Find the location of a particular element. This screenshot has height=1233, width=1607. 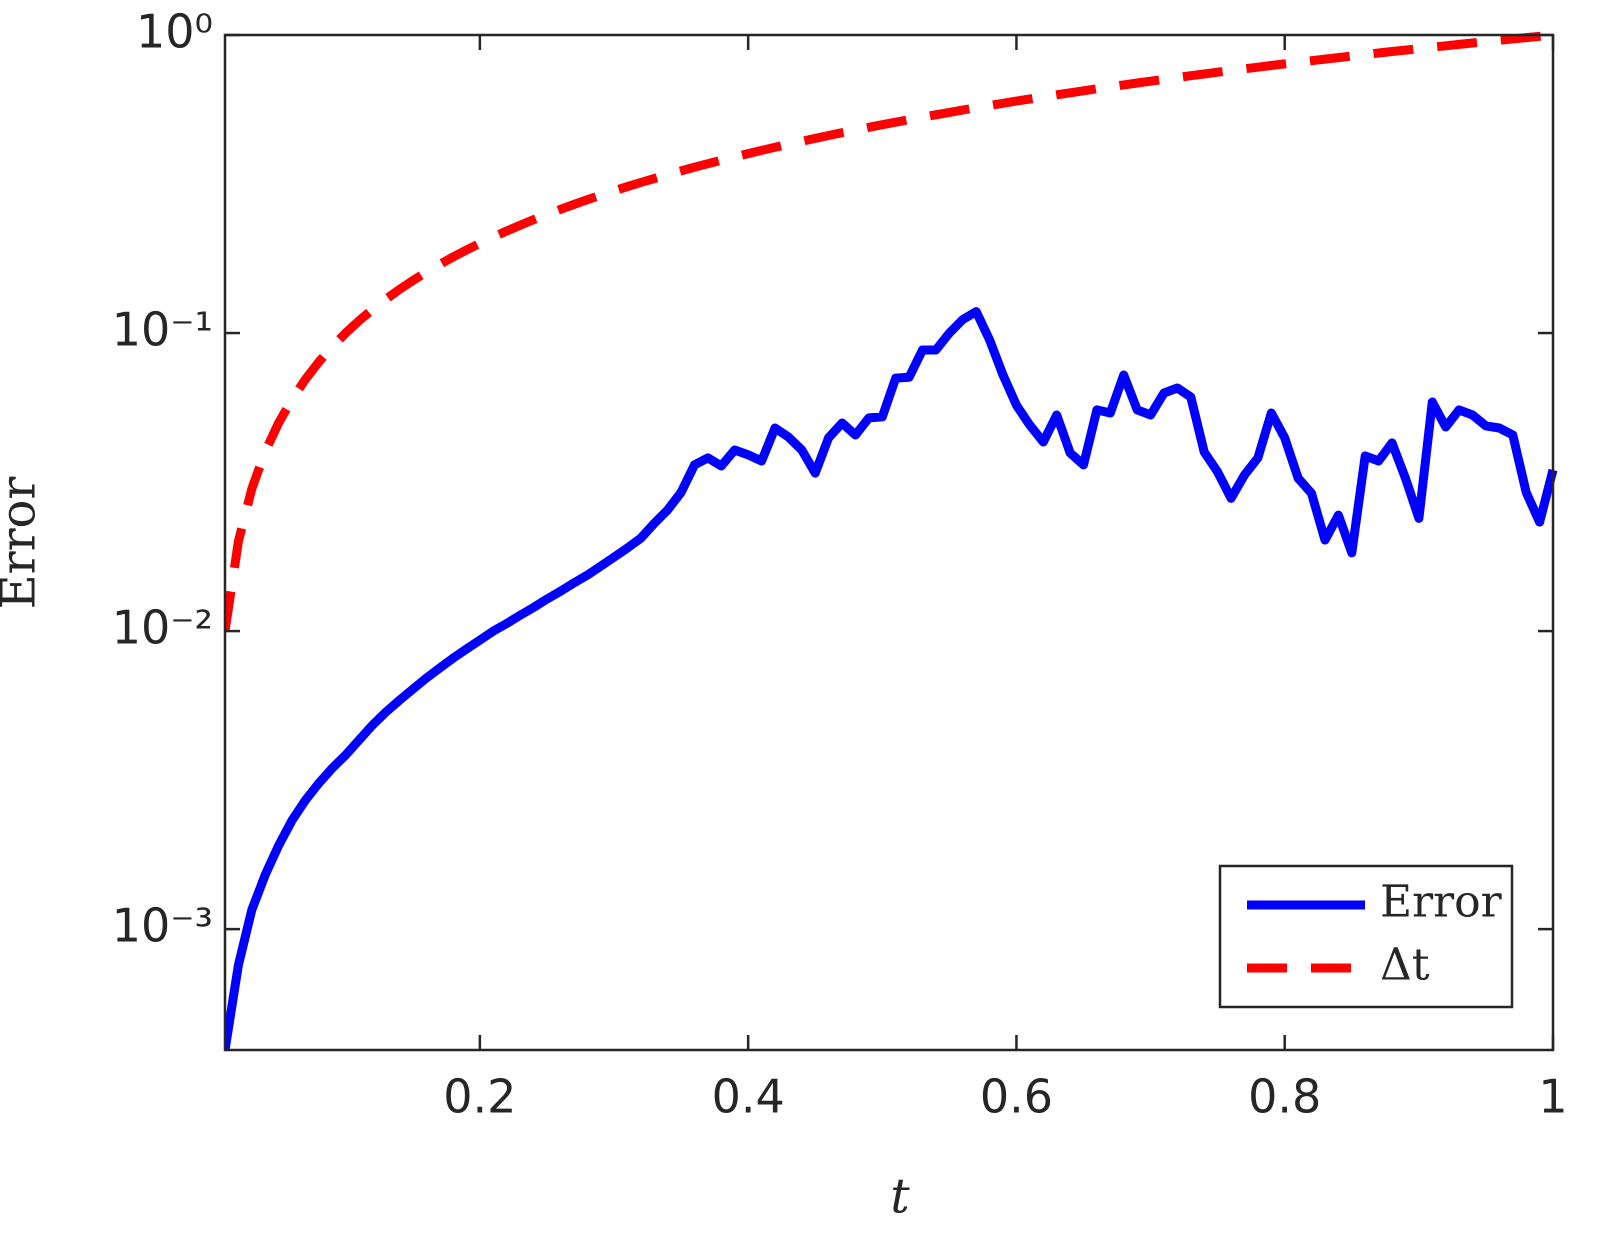

x-tick-label: 0.2 is located at coordinates (479, 1097).